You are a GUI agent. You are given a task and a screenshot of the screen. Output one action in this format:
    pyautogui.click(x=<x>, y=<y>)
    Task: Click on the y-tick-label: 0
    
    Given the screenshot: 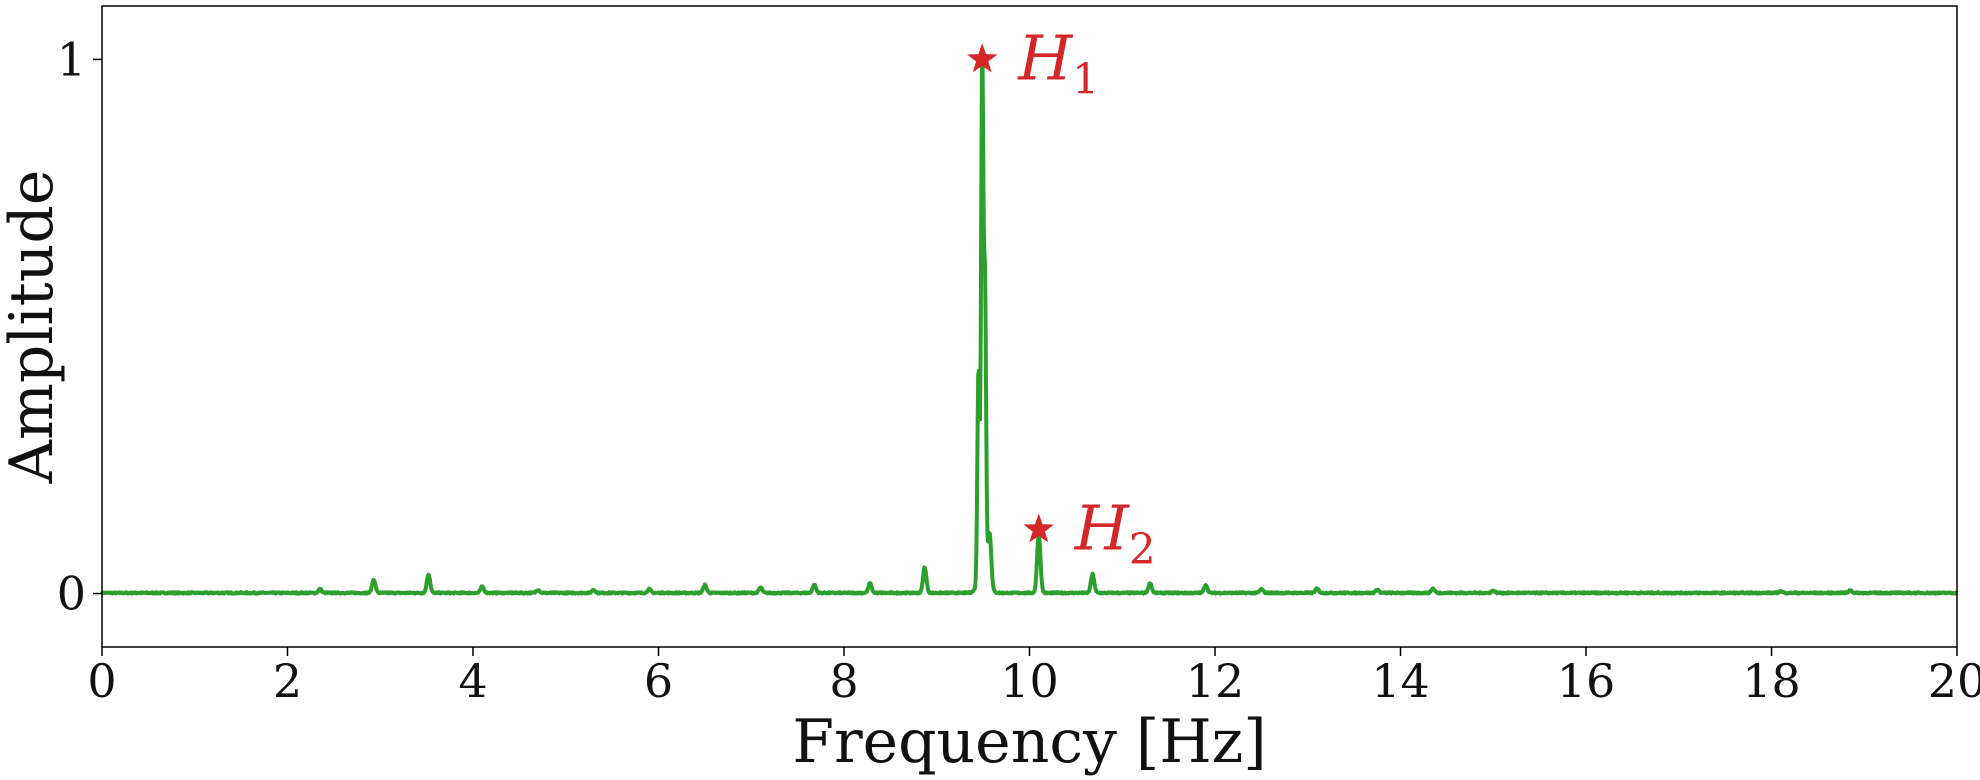 What is the action you would take?
    pyautogui.click(x=71, y=594)
    